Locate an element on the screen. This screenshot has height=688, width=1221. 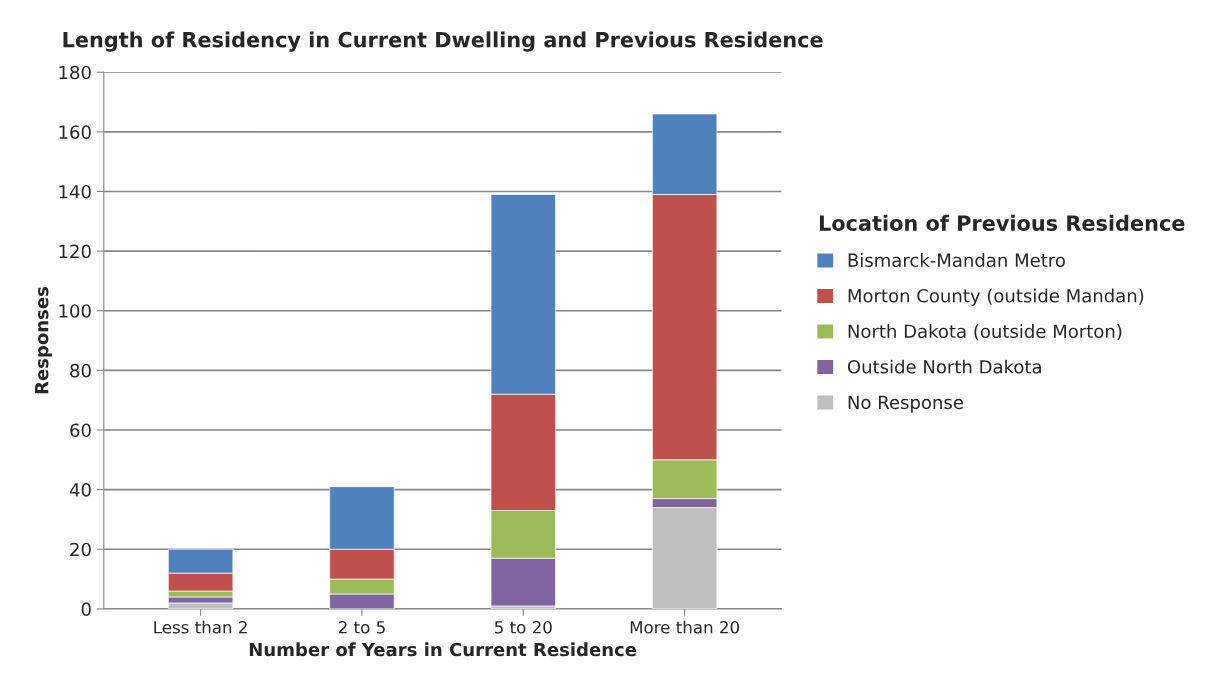
y-tick-label: 0 is located at coordinates (86, 609).